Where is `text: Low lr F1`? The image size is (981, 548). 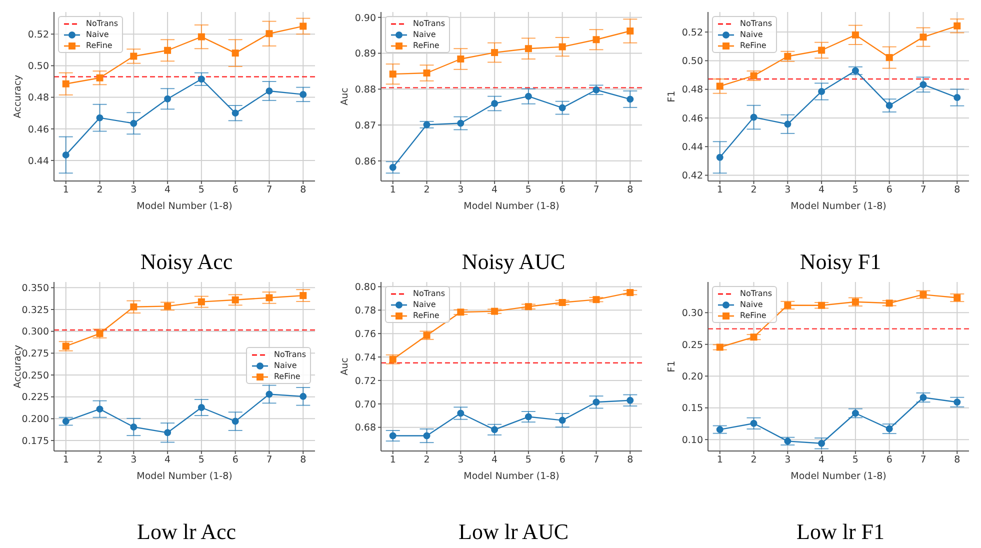
text: Low lr F1 is located at coordinates (841, 532).